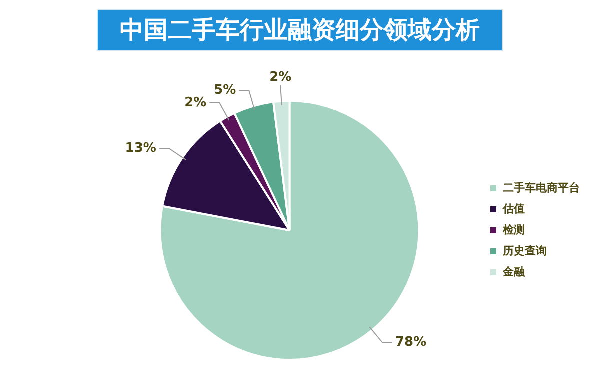  I want to click on legend-label: 金融, so click(514, 271).